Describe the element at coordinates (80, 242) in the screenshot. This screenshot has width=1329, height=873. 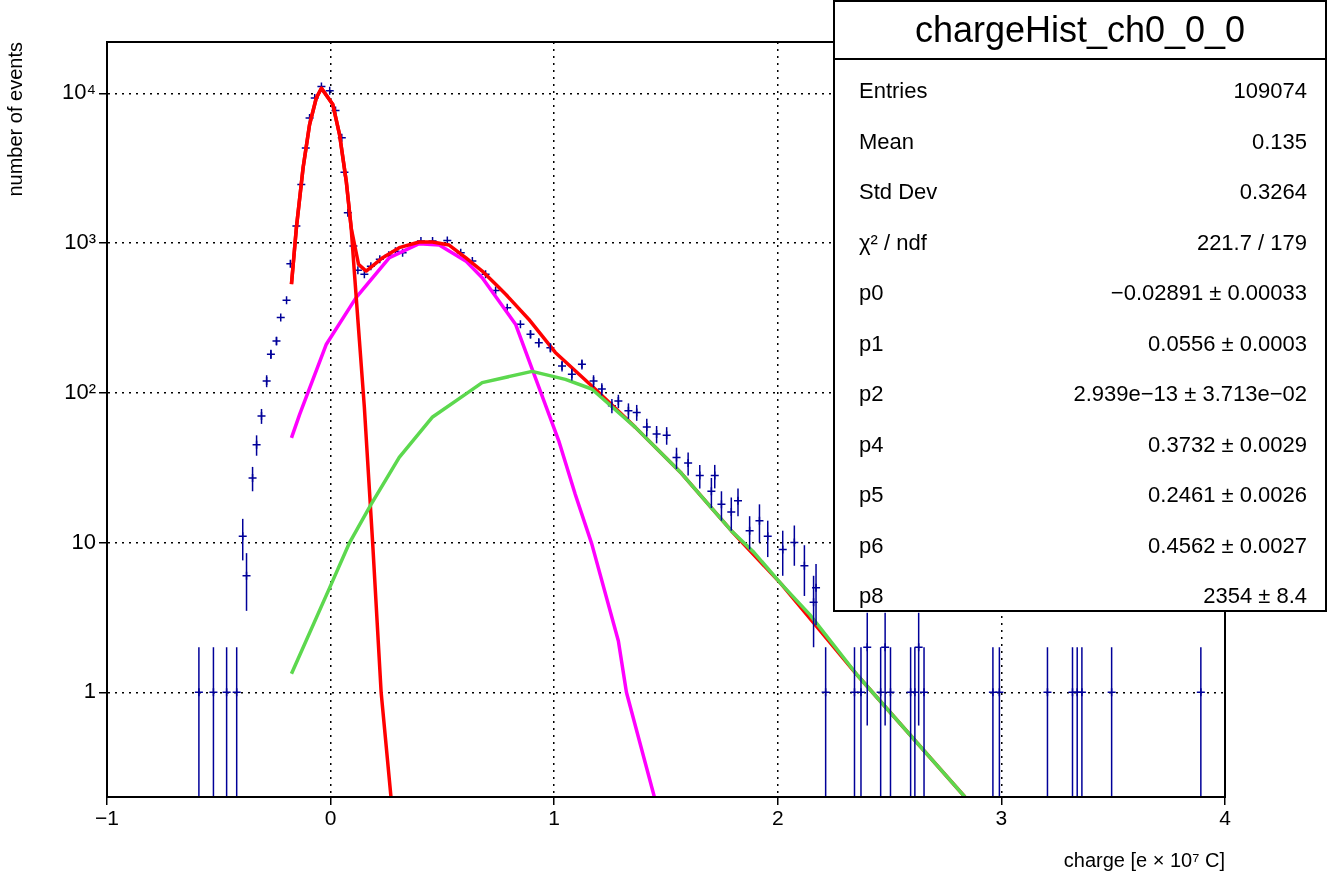
I see `y-tick-label: 10³` at that location.